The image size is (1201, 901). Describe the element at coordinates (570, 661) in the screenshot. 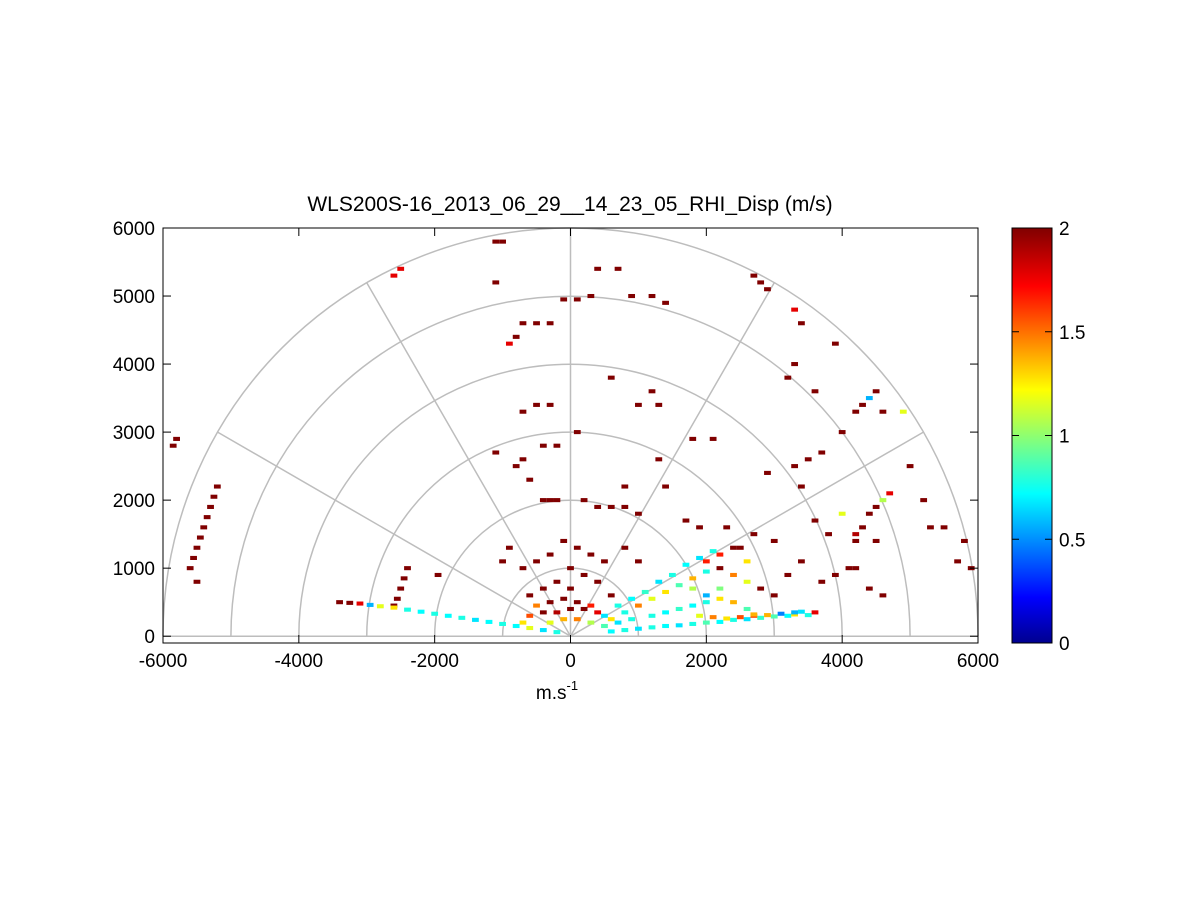

I see `x-tick-label-0: 0` at that location.